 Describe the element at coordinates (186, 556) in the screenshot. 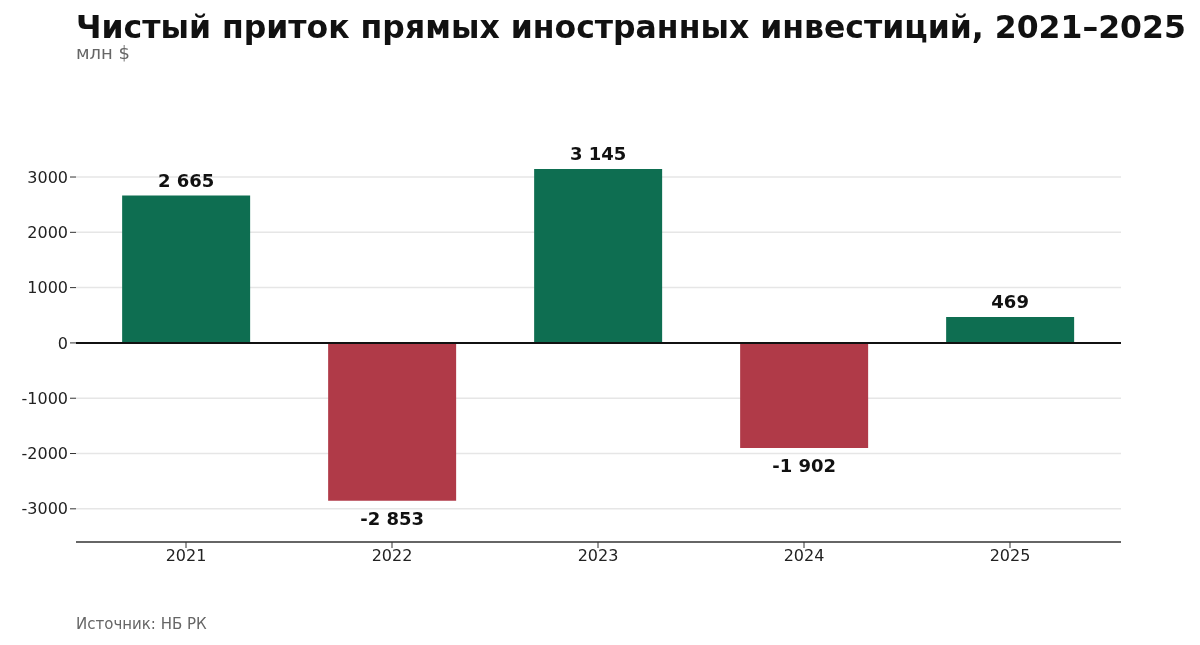

I see `x-tick-label: 2021` at that location.